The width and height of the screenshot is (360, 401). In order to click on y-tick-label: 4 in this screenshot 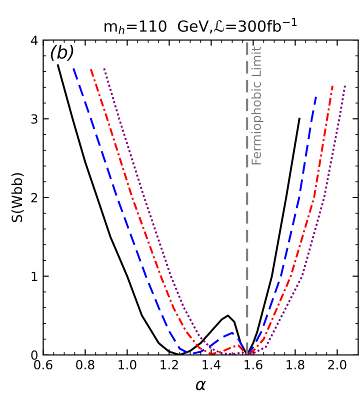, I will do `click(34, 40)`.